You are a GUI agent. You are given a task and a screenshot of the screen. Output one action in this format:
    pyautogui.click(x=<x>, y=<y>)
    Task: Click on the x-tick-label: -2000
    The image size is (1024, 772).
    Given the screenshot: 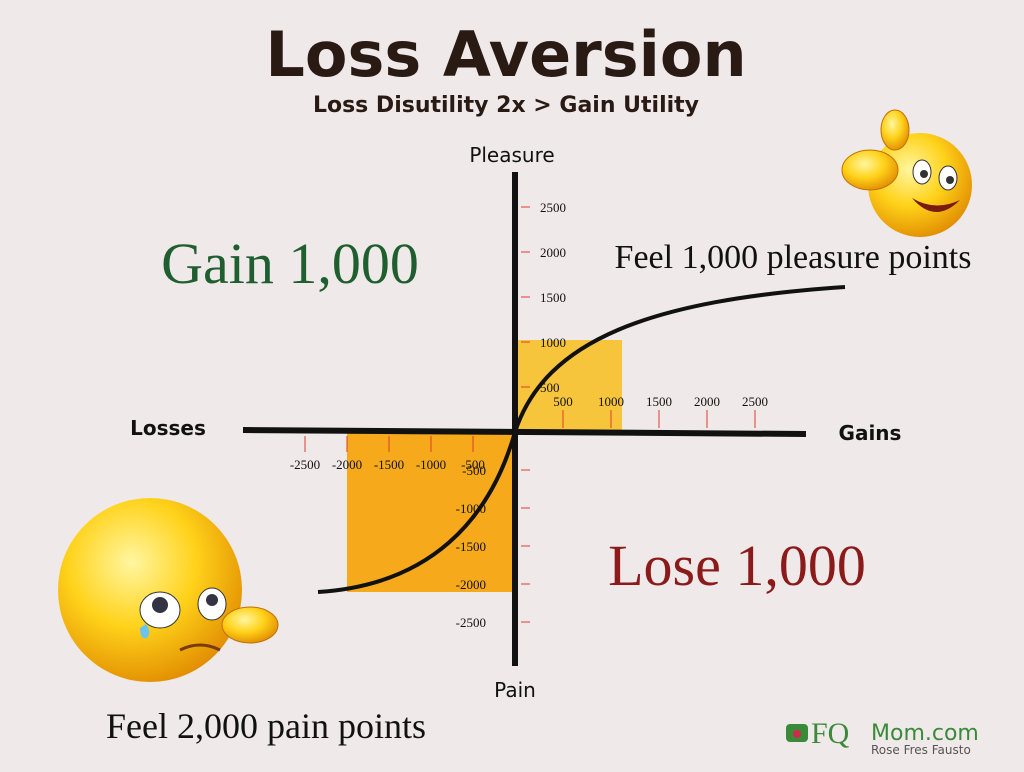 What is the action you would take?
    pyautogui.click(x=347, y=464)
    